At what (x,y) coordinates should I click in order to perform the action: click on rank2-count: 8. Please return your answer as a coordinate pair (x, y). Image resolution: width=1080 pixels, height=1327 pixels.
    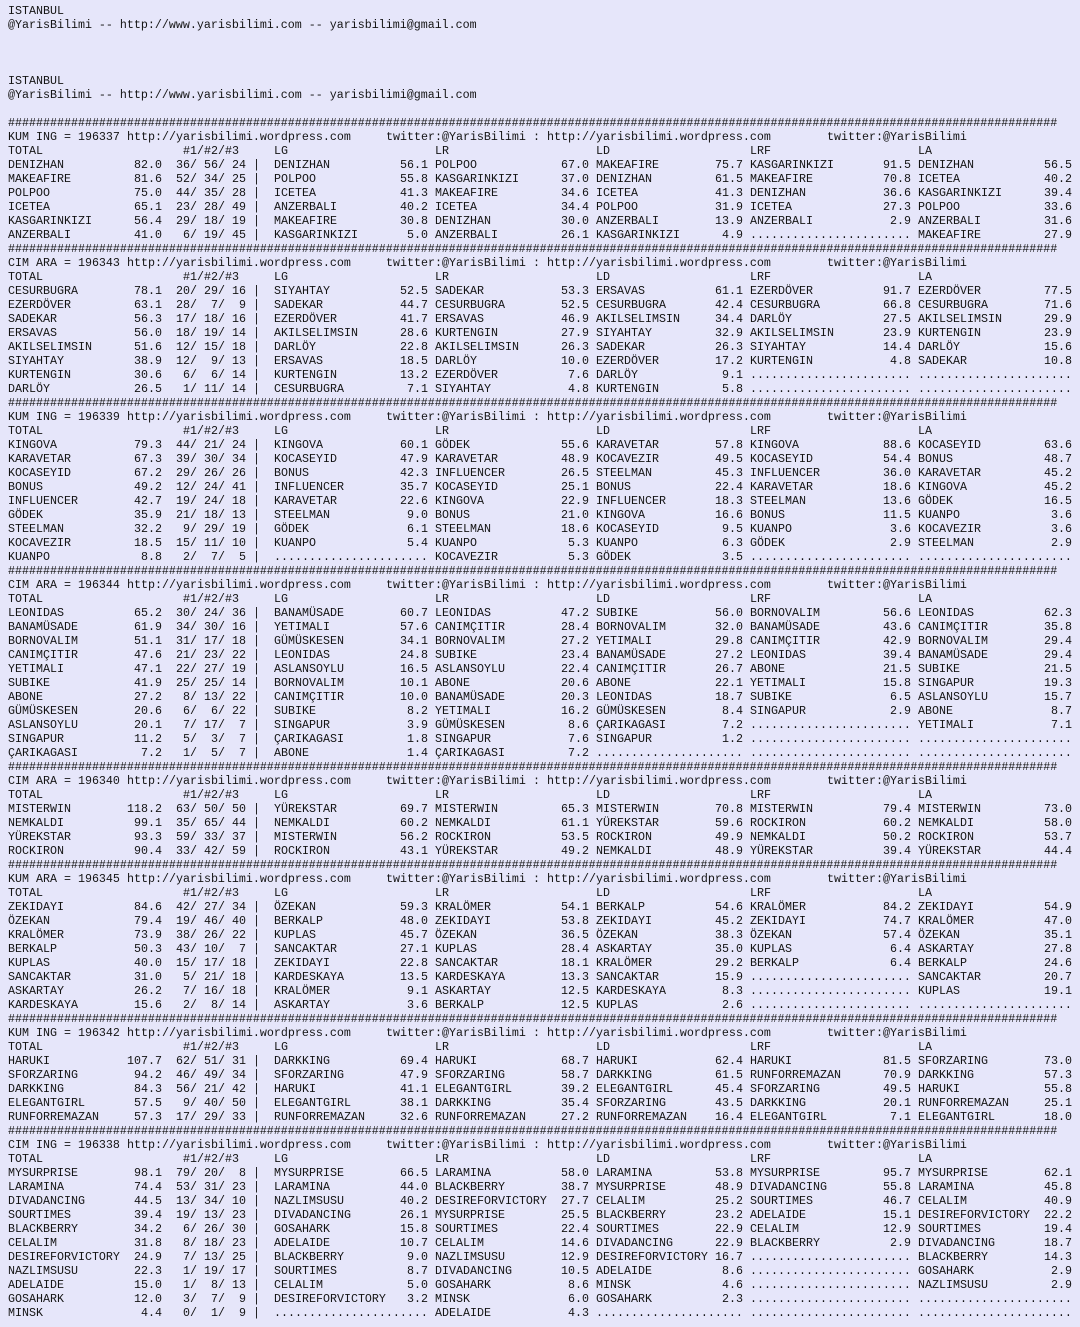
    Looking at the image, I should click on (214, 1005).